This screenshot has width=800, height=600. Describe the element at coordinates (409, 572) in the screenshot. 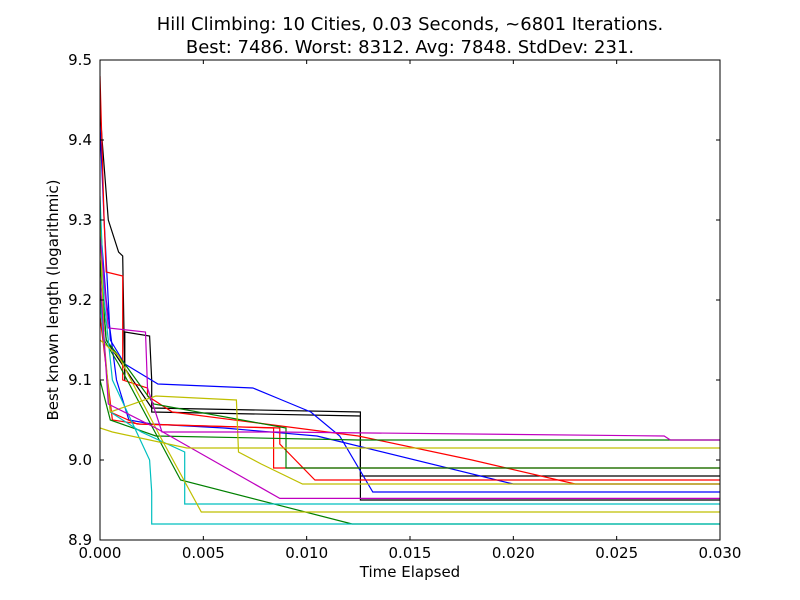

I see `x-axis-label: Time Elapsed` at that location.